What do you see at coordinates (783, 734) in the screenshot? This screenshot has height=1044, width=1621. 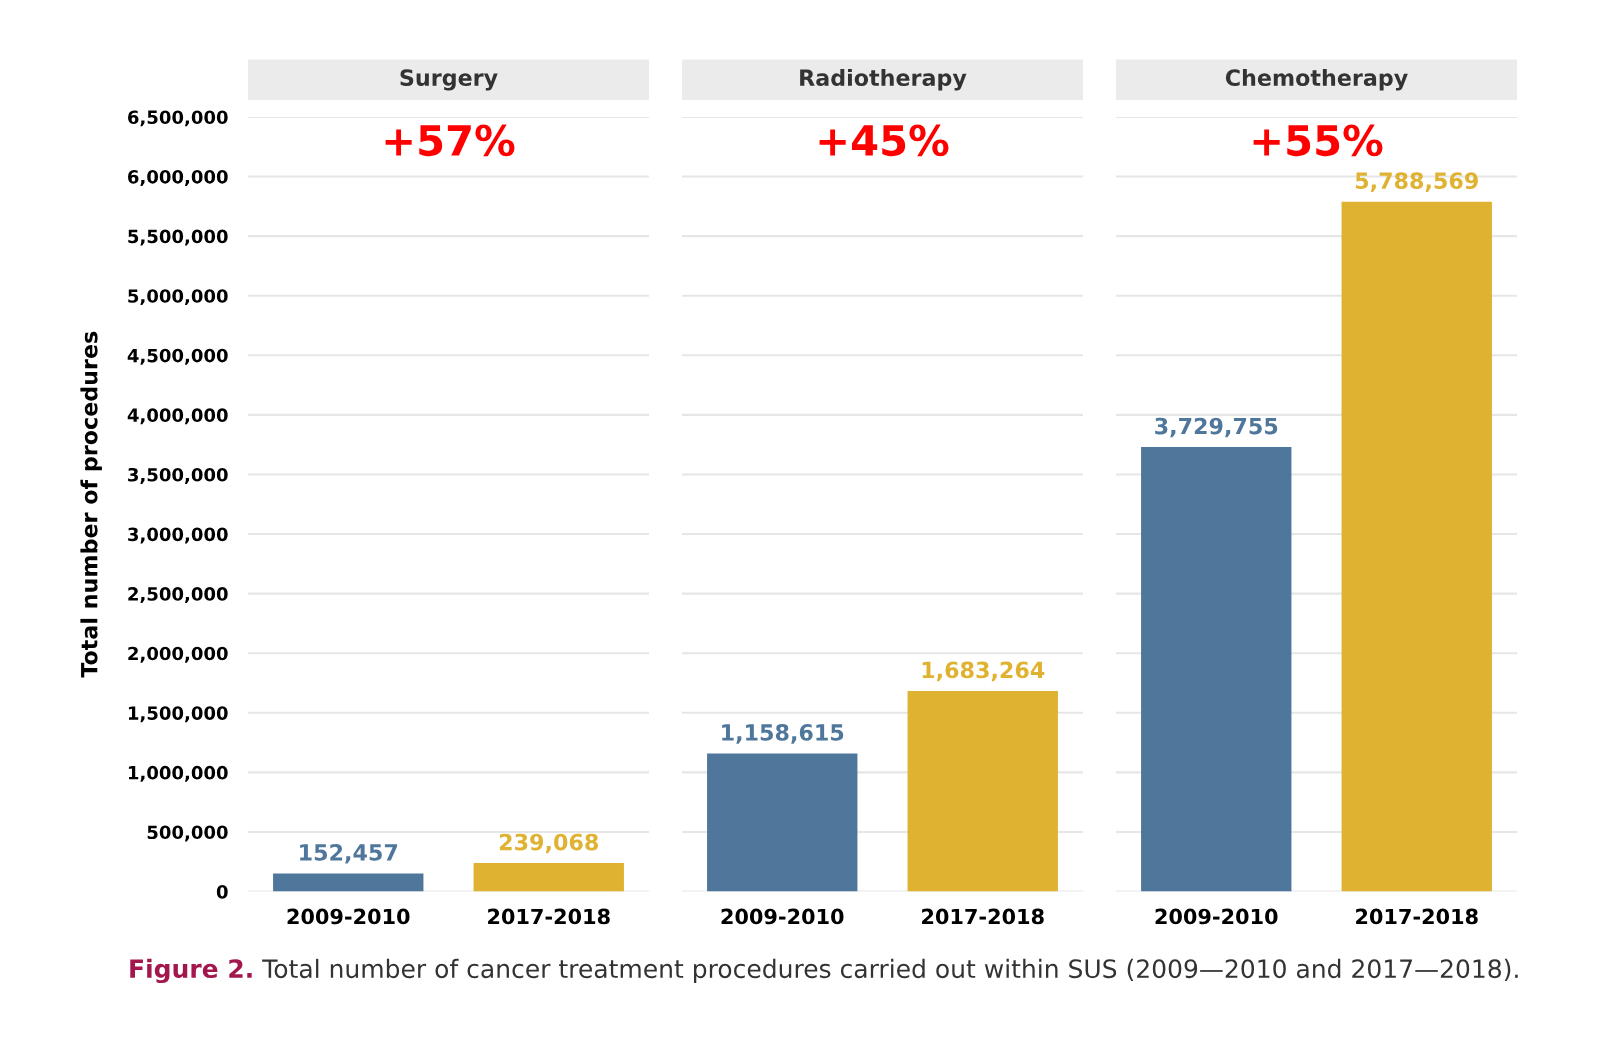 I see `data-label: 1,158,615` at bounding box center [783, 734].